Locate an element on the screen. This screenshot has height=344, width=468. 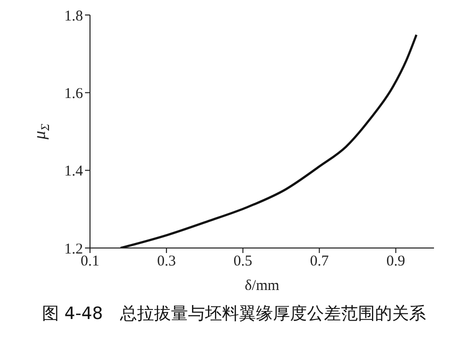
x-tick-label: 0.3 is located at coordinates (166, 262).